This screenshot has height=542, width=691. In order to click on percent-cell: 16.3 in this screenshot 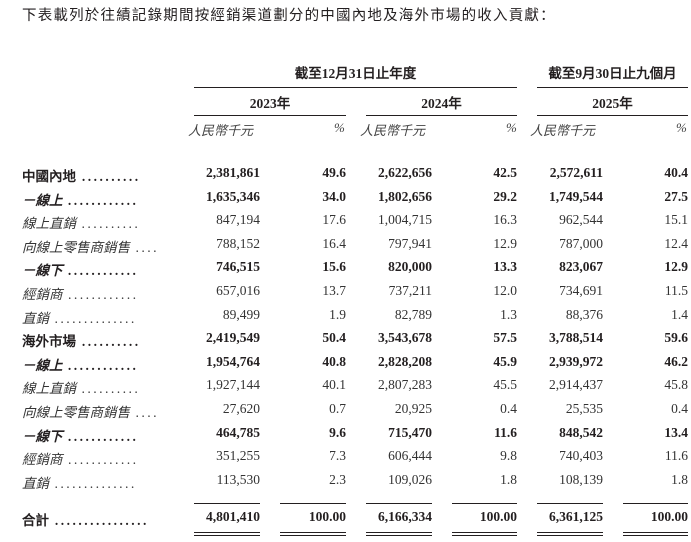, I will do `click(505, 220)`.